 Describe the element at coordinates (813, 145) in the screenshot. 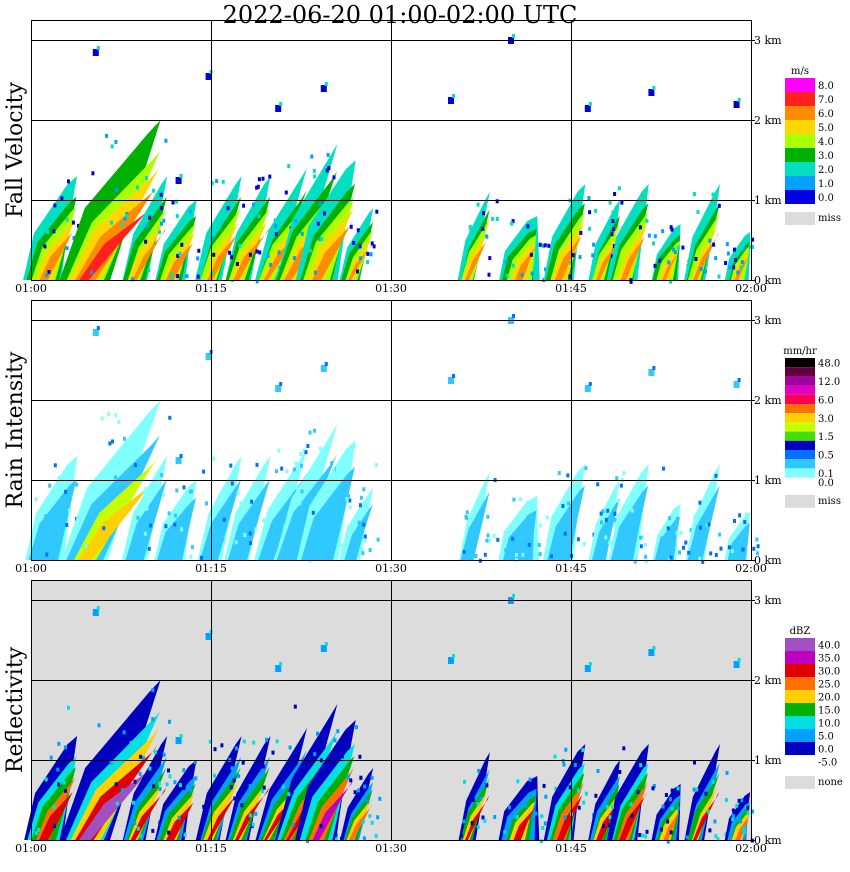

I see `colorbar-legend: m/s 8.0 7.0 6.0 5.0 4.0 3.0 2.0 1.0 0.0 miss` at that location.